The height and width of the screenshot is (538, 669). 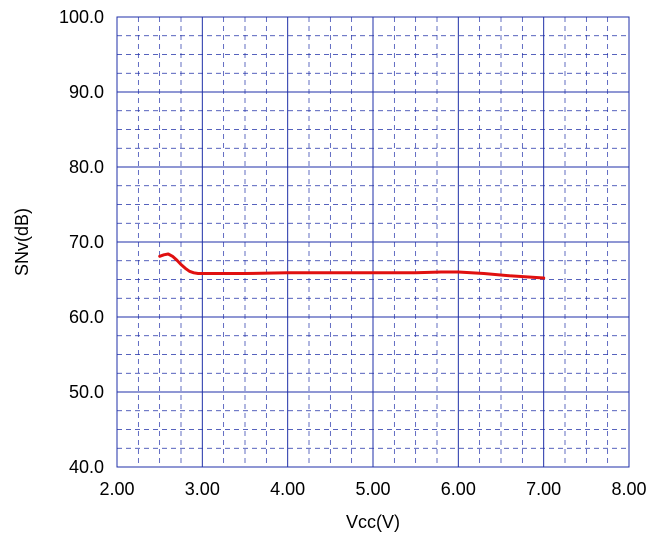 I want to click on y-tick-label: 70.0, so click(x=86, y=242).